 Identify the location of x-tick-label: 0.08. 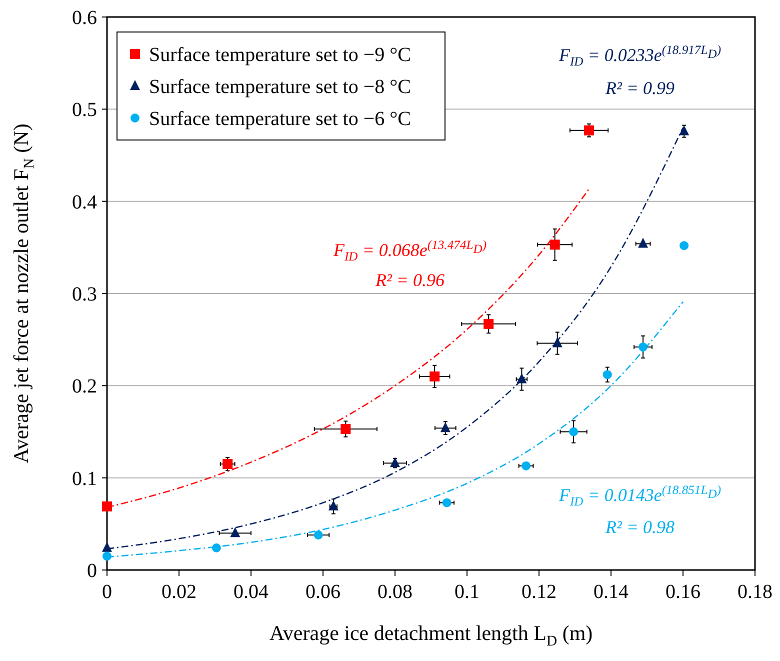
(395, 592).